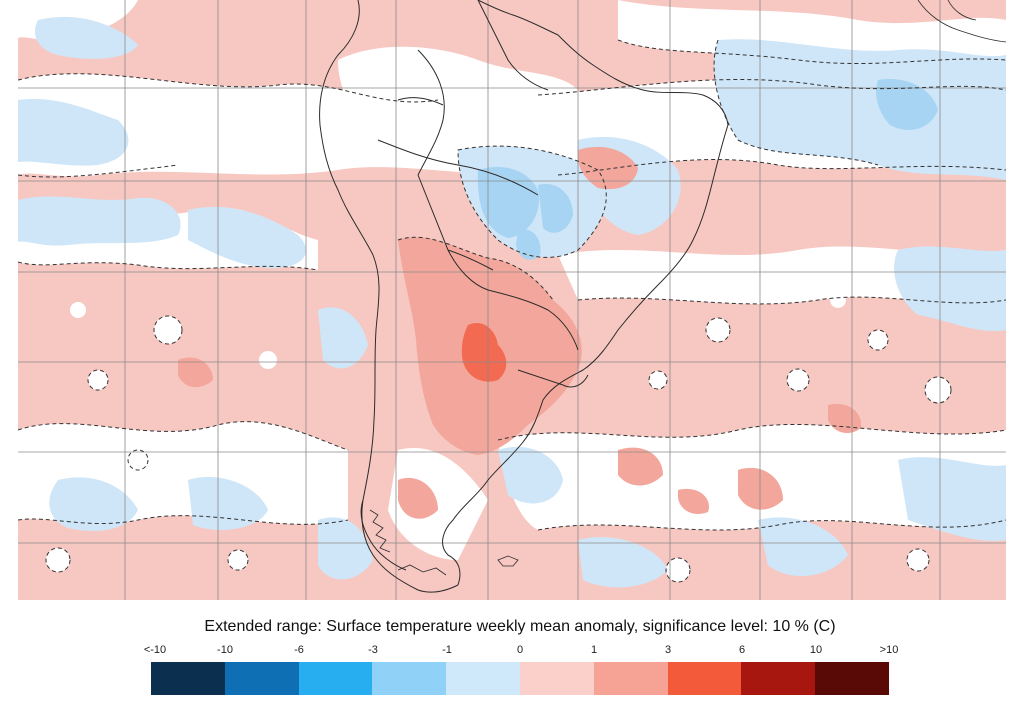  Describe the element at coordinates (299, 650) in the screenshot. I see `legend-label-minus-6: -6` at that location.